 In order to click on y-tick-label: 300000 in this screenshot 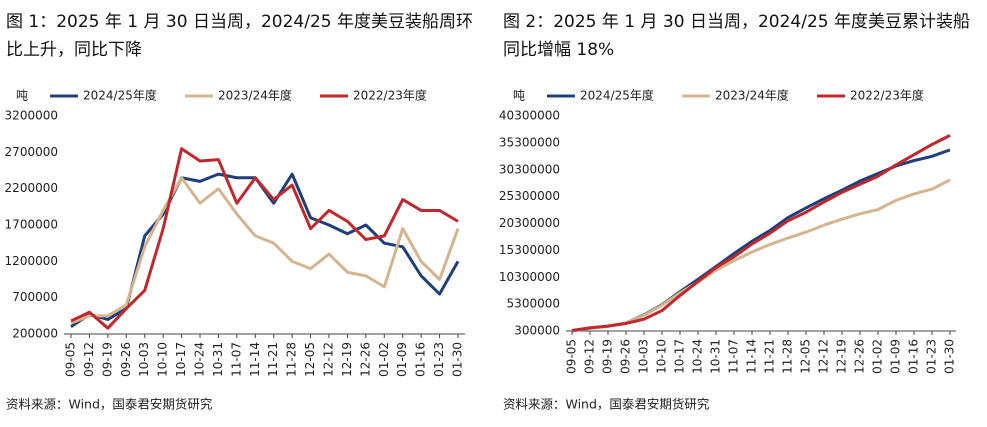, I will do `click(537, 331)`.